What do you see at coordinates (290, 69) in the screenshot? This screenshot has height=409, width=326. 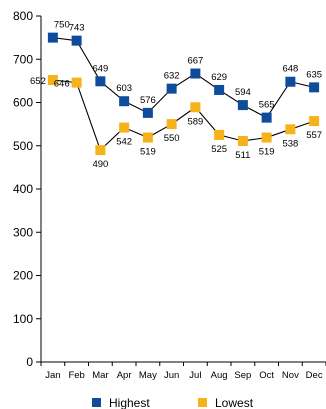 I see `data-label-highest: 648` at bounding box center [290, 69].